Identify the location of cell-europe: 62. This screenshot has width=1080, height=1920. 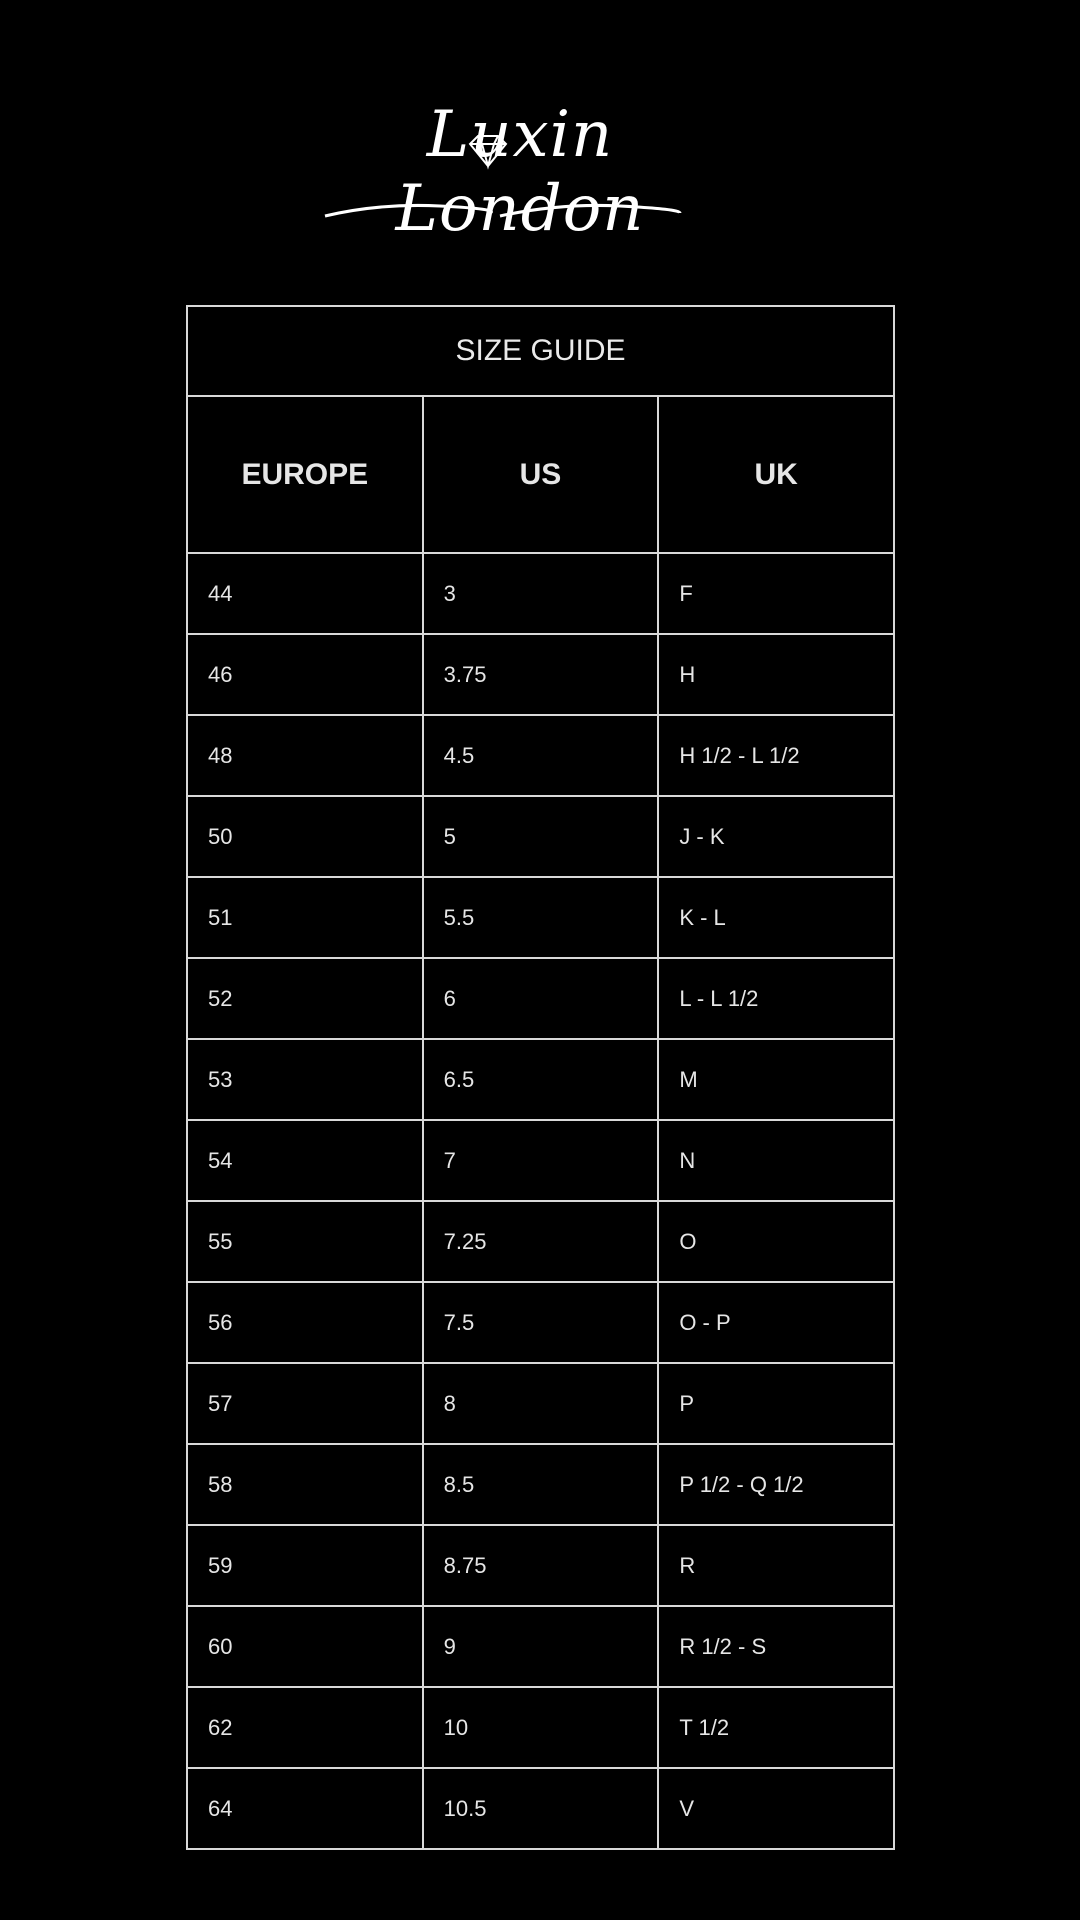
(305, 1727).